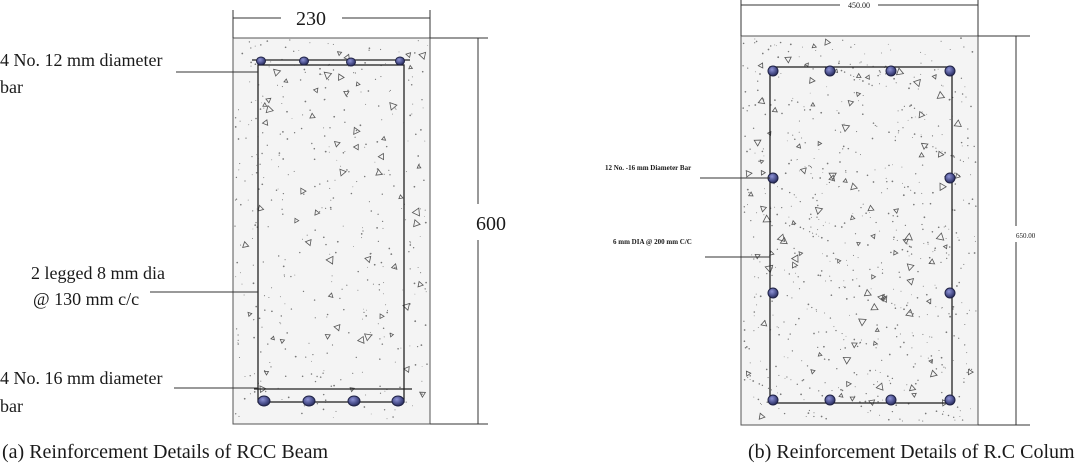 Image resolution: width=1075 pixels, height=468 pixels. I want to click on column-tie, so click(861, 235).